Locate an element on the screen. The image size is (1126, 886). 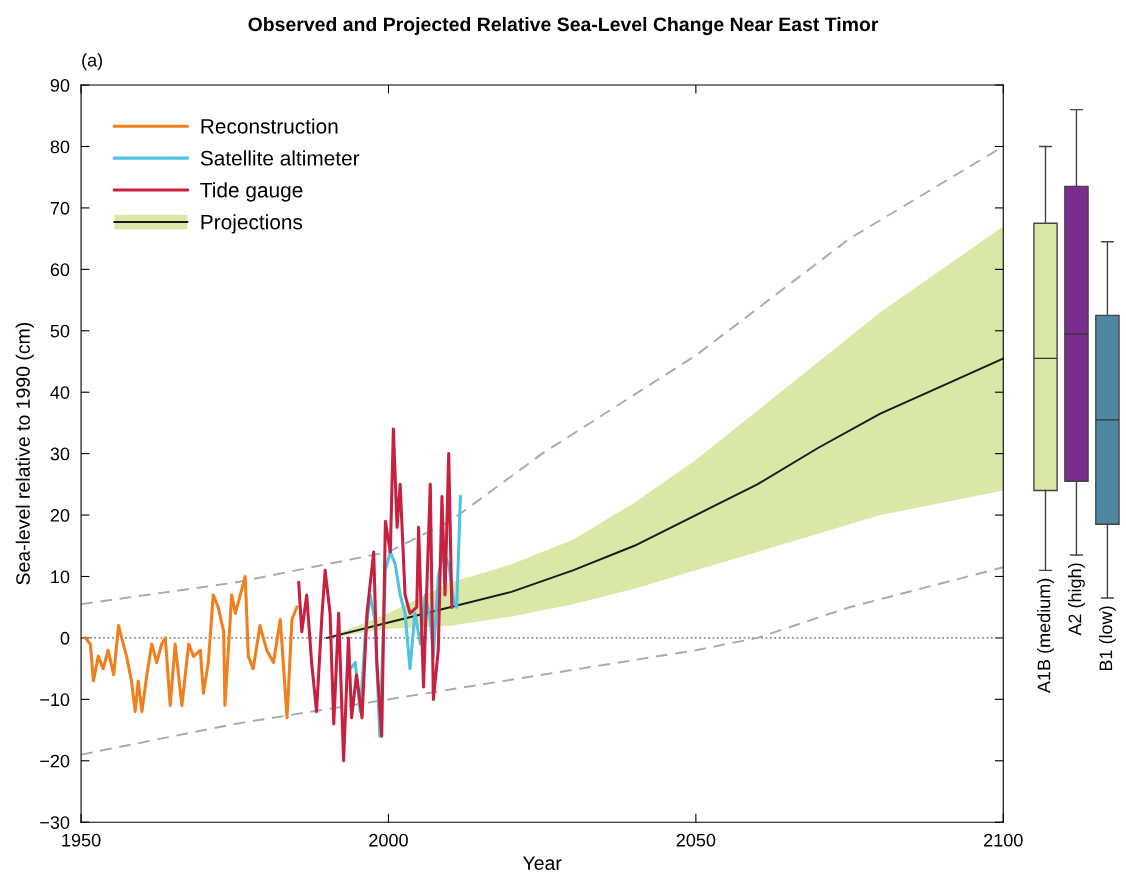
y-tick-label: −20 is located at coordinates (55, 761).